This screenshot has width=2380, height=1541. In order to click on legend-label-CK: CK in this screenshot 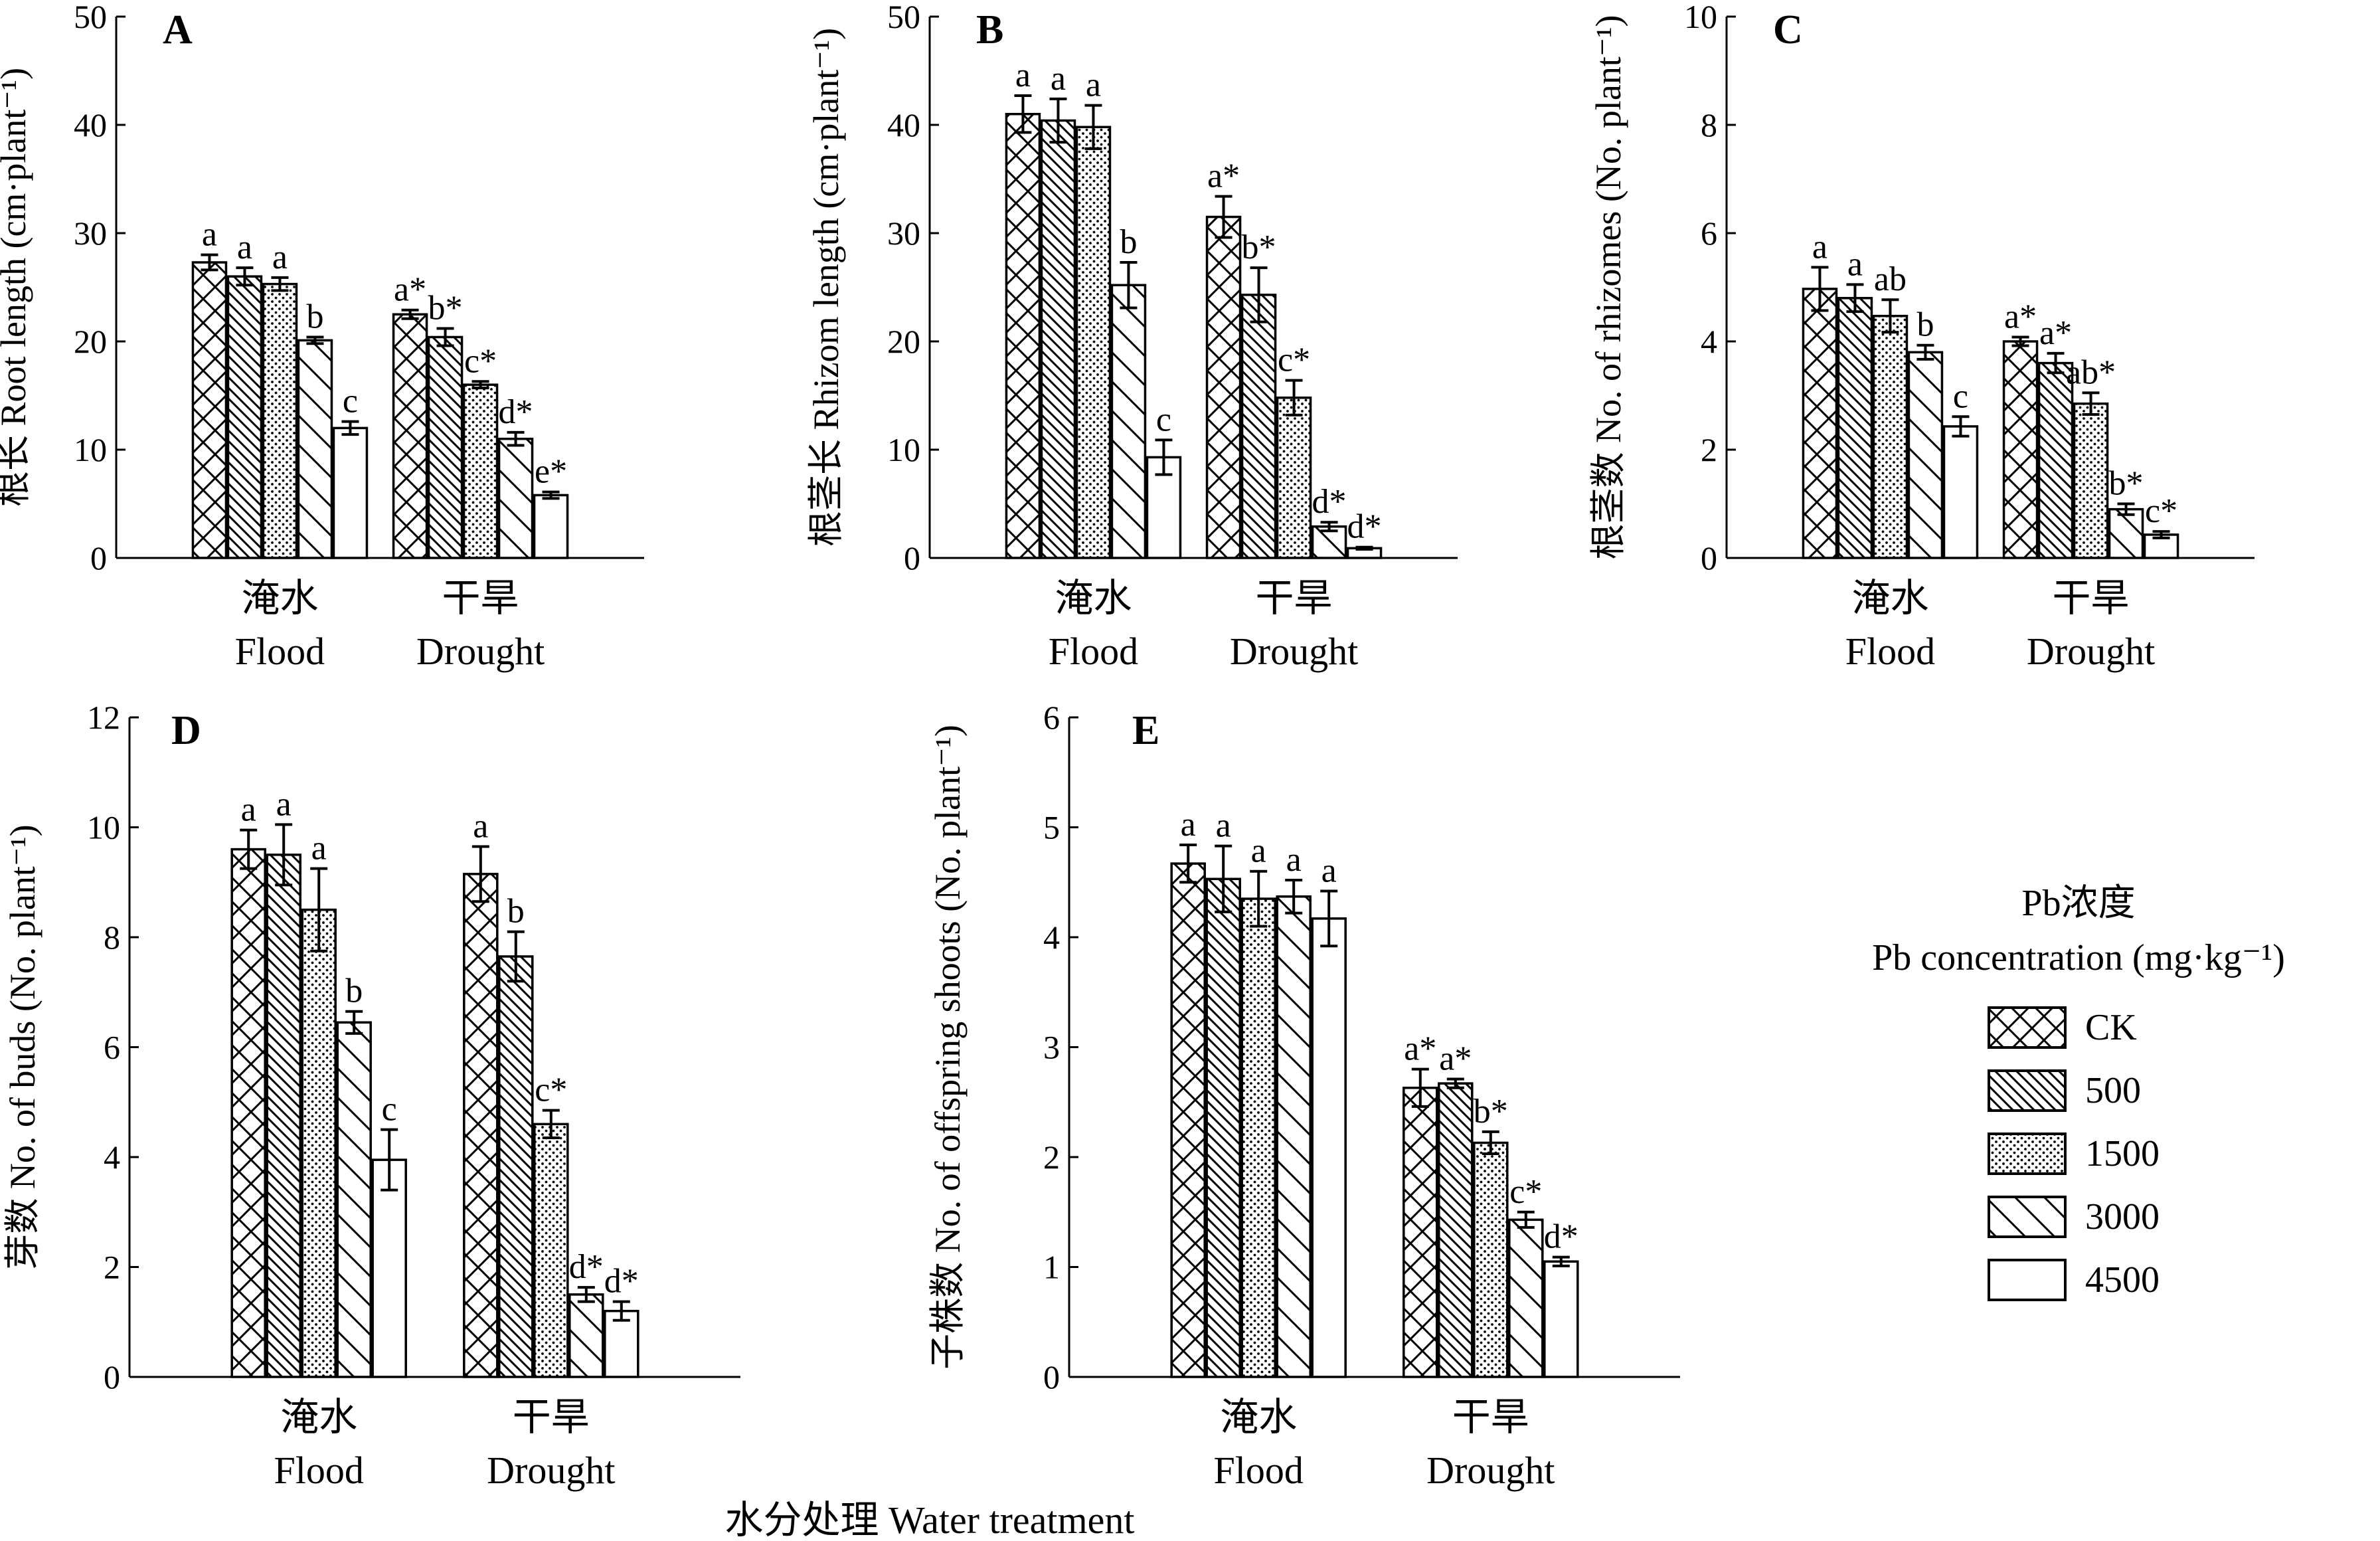, I will do `click(2111, 1027)`.